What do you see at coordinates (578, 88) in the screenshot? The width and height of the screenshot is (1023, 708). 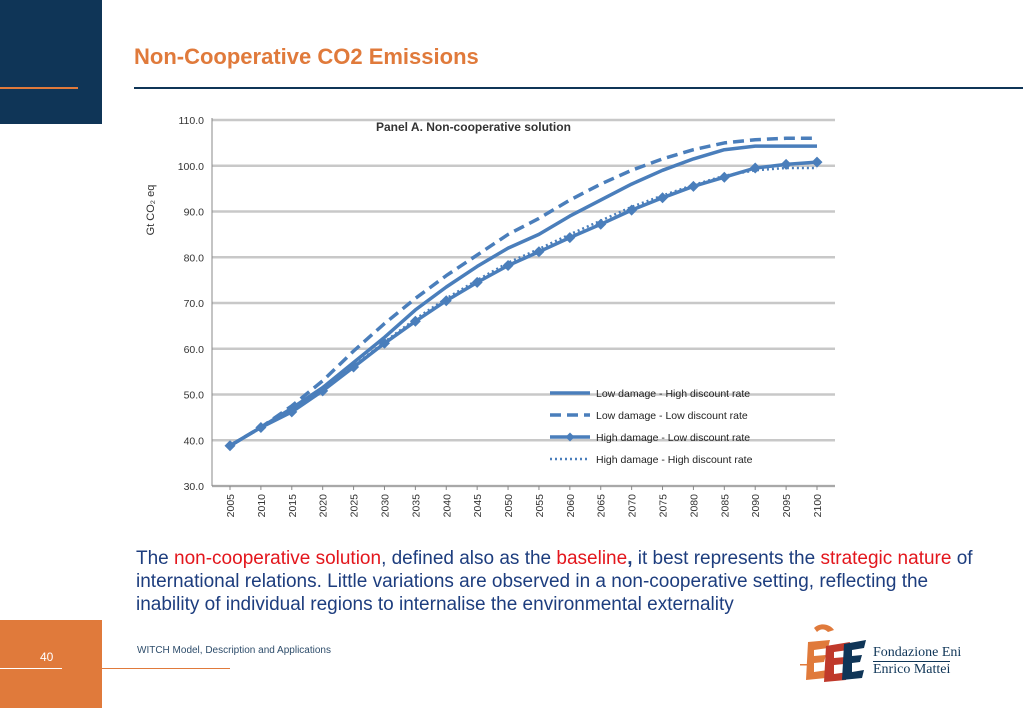 I see `title-divider` at bounding box center [578, 88].